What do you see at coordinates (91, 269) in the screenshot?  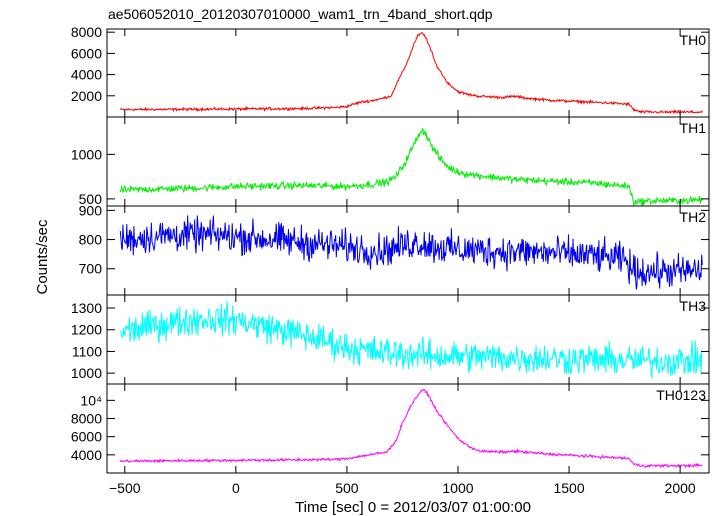 I see `y-tick-label: 700` at bounding box center [91, 269].